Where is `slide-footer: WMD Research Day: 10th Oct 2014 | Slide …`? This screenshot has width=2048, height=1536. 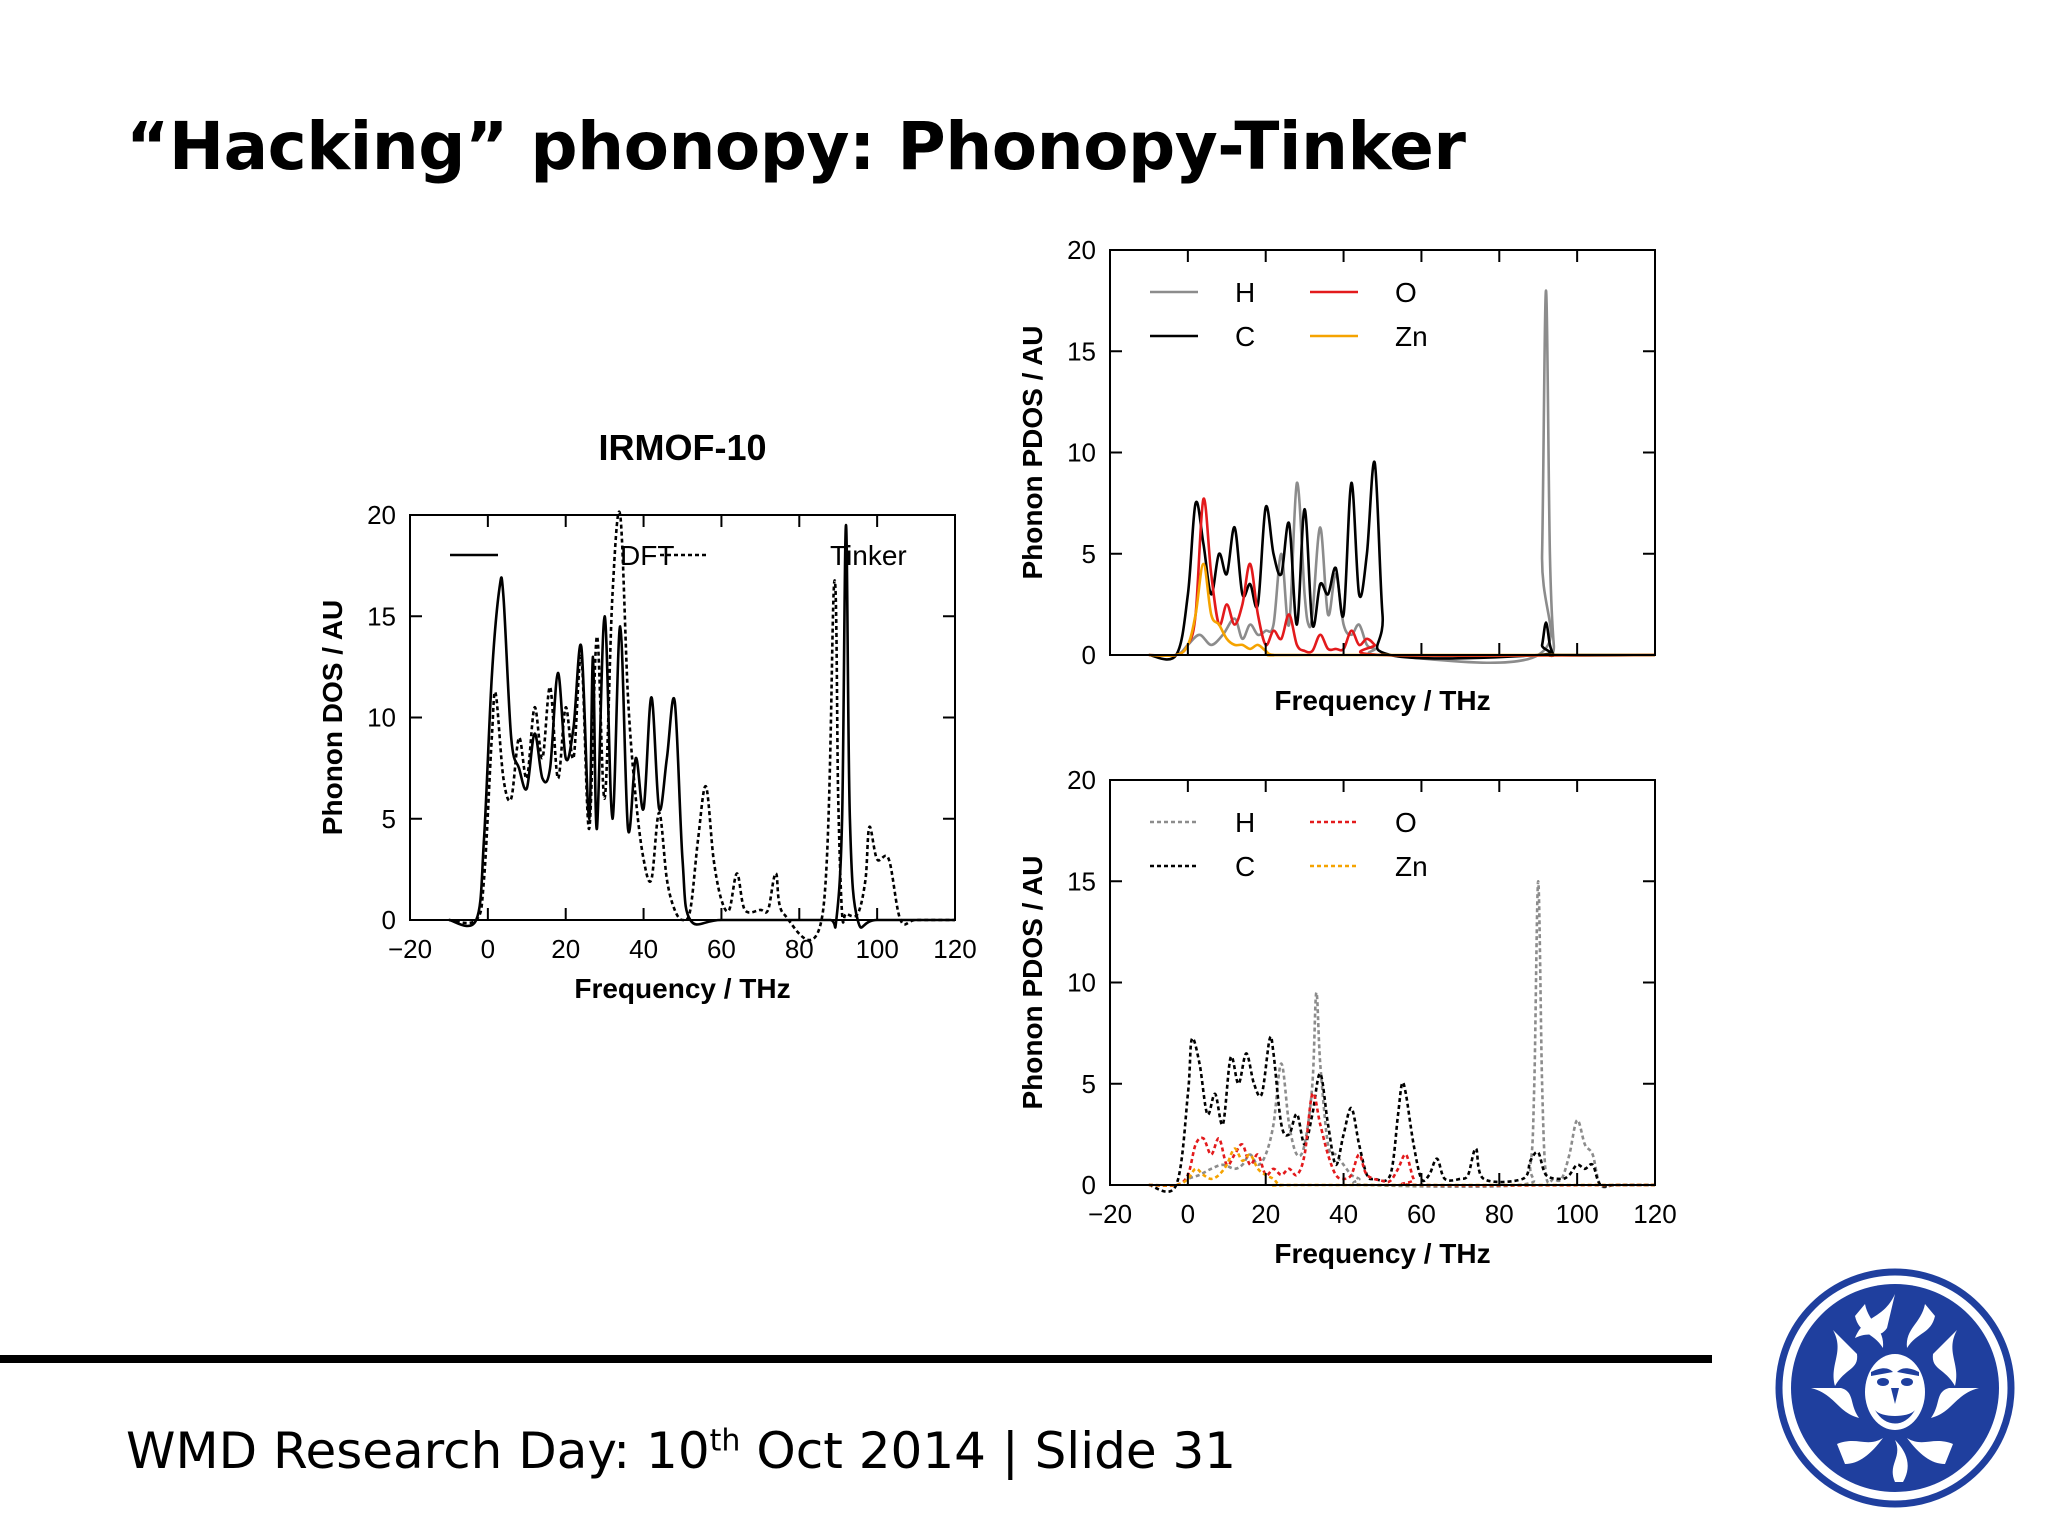
slide-footer: WMD Research Day: 10th Oct 2014 | Slide … is located at coordinates (681, 1451).